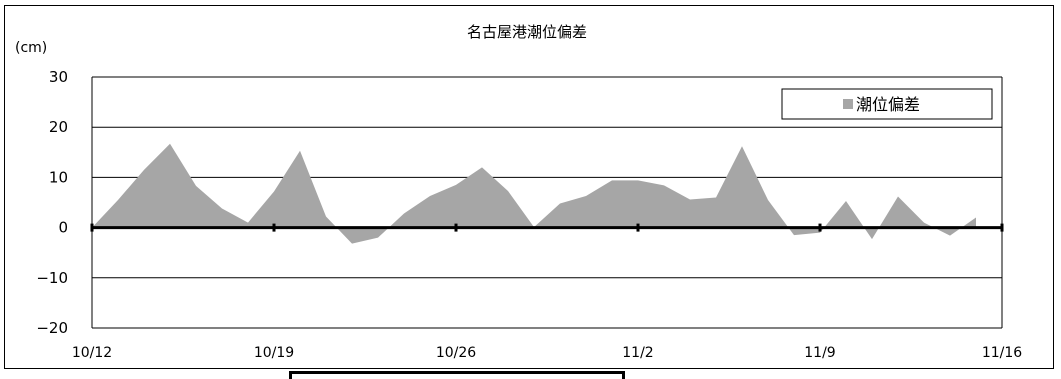 This screenshot has width=1061, height=379. I want to click on chart-title: 名古屋港潮位偏差, so click(527, 32).